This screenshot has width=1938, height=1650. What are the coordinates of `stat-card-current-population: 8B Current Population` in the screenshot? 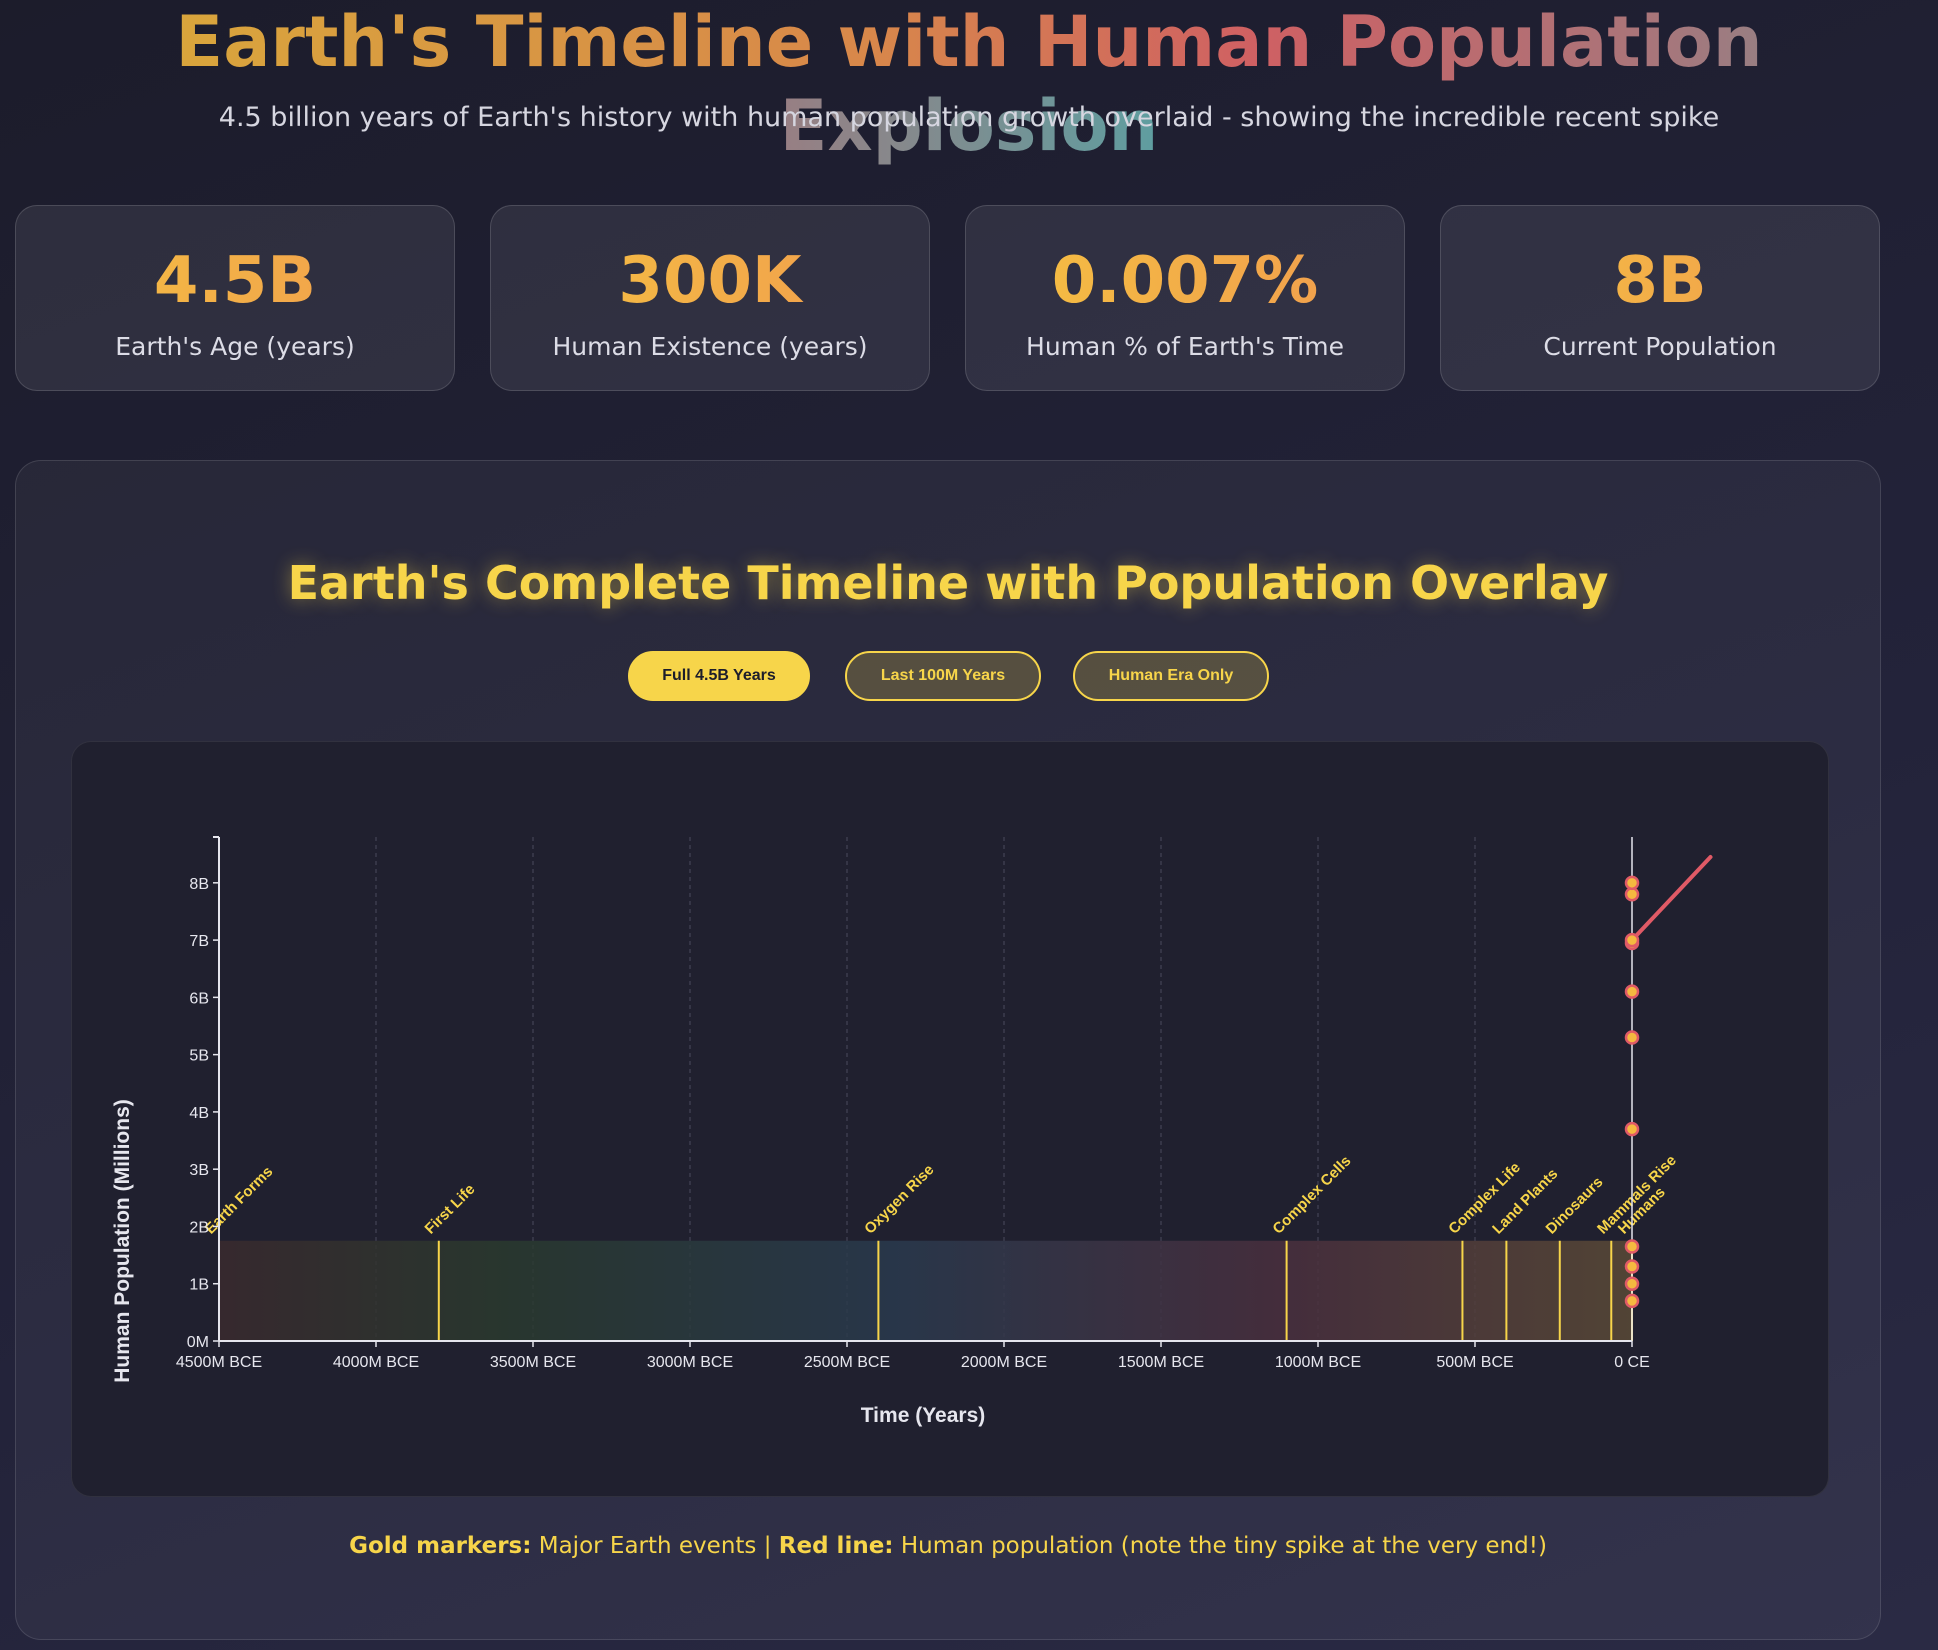 It's located at (1660, 298).